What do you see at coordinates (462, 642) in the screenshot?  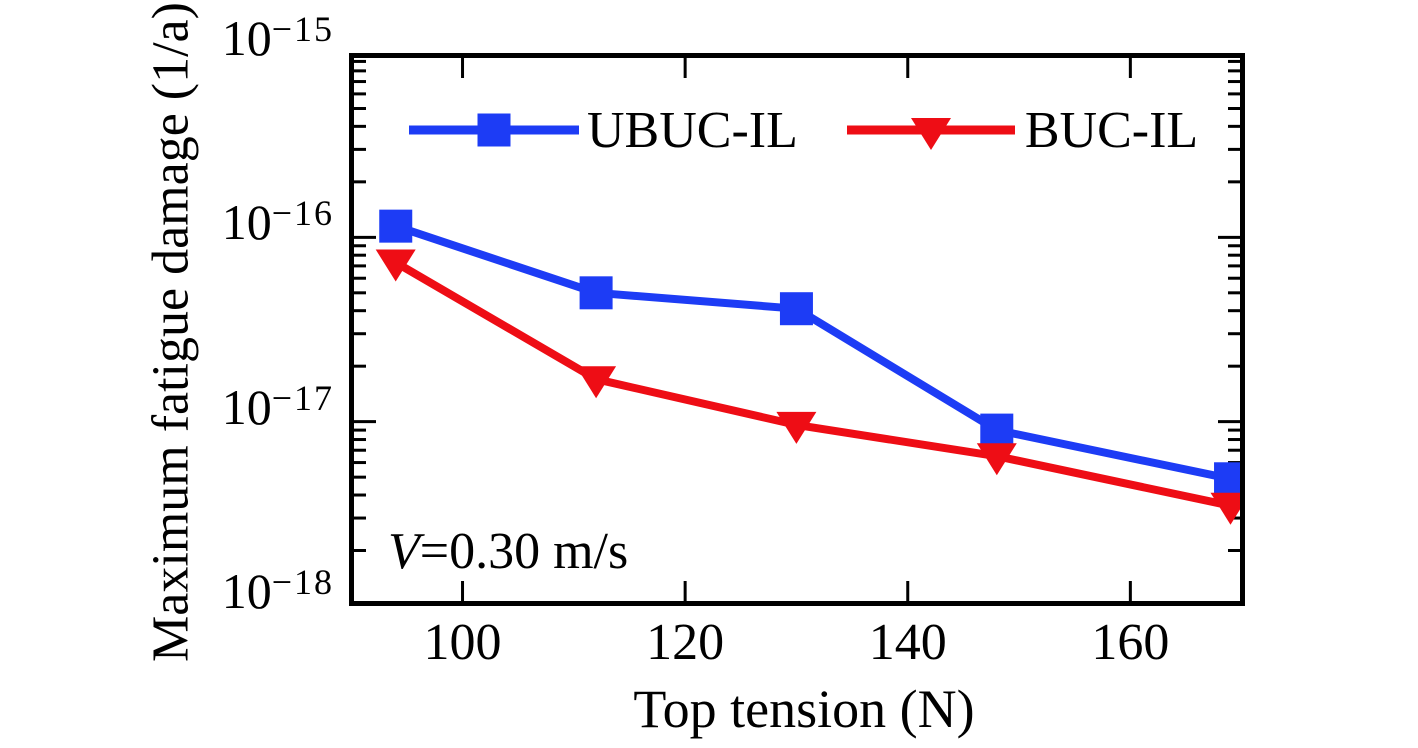 I see `x-tick-label: 100` at bounding box center [462, 642].